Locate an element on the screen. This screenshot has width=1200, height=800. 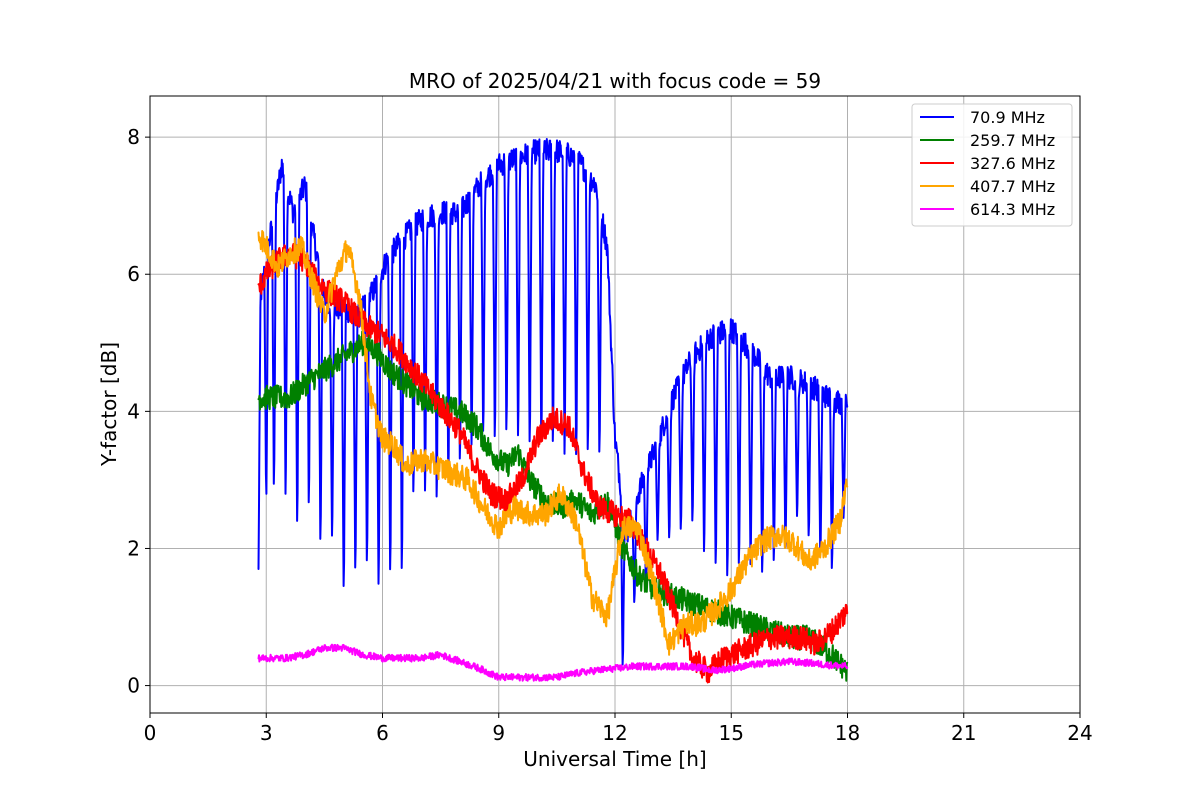
x-tick-label: 24 is located at coordinates (1079, 733).